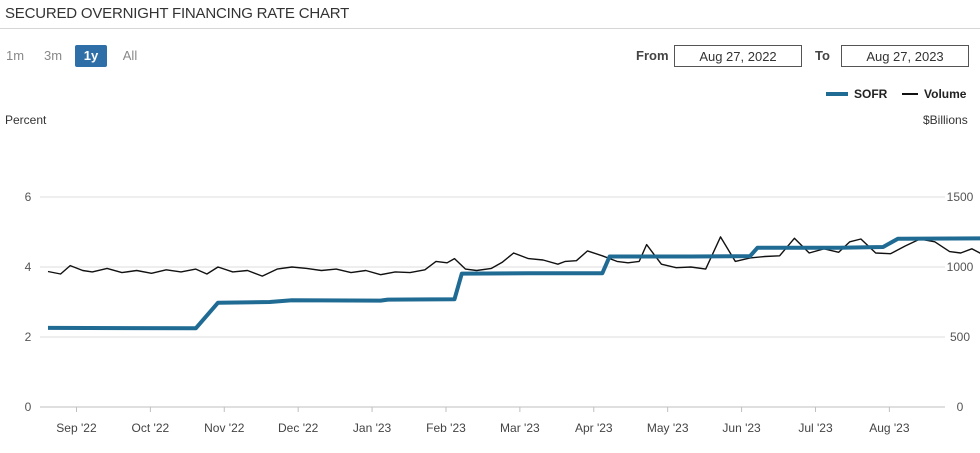 This screenshot has width=980, height=453. Describe the element at coordinates (945, 94) in the screenshot. I see `legend-label-volume: Volume` at that location.